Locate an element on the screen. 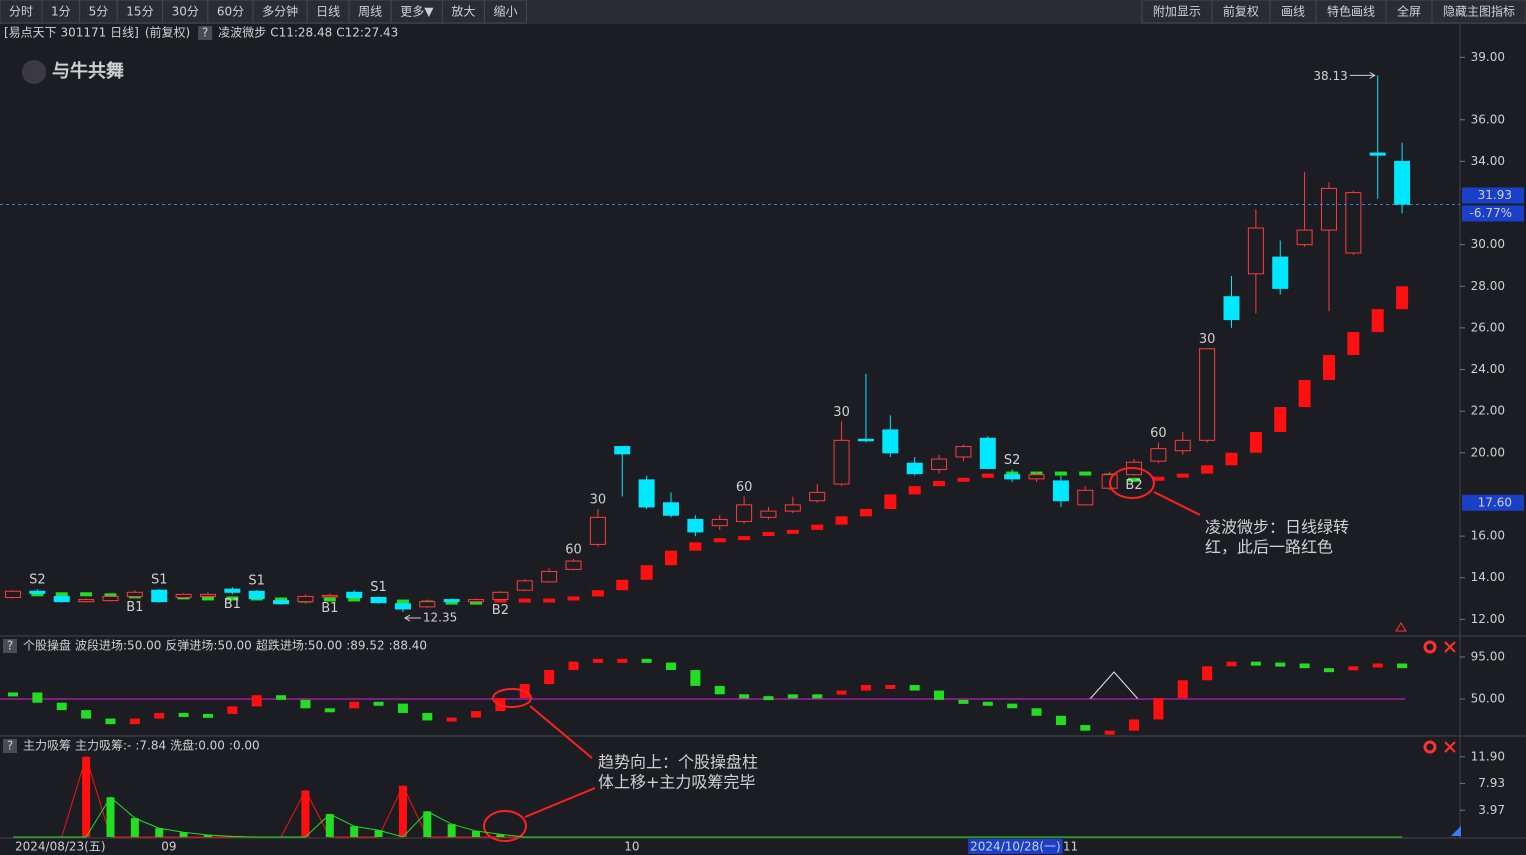  toolbar-button-label: 全屏 is located at coordinates (1409, 11).